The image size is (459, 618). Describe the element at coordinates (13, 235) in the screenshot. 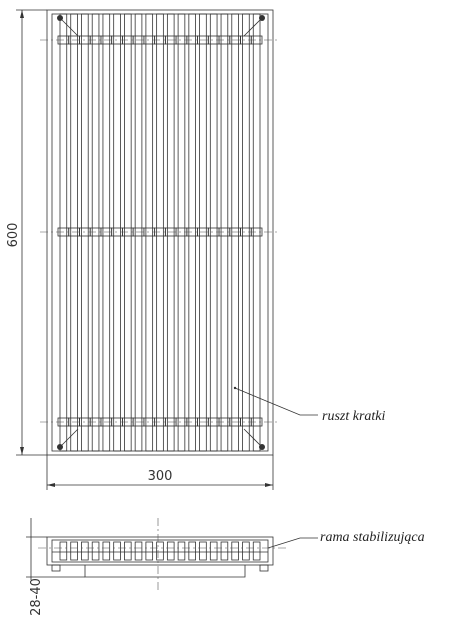

I see `height-label: 600` at that location.